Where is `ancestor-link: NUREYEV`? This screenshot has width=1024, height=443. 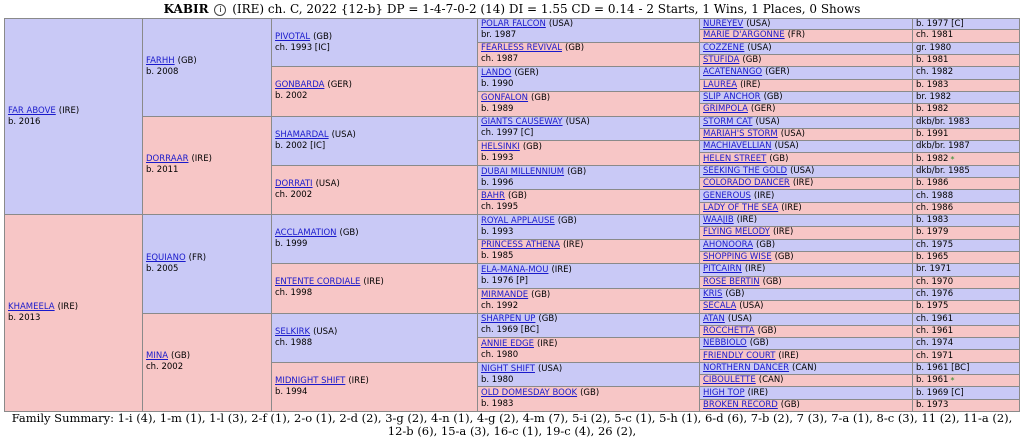
ancestor-link: NUREYEV is located at coordinates (723, 23).